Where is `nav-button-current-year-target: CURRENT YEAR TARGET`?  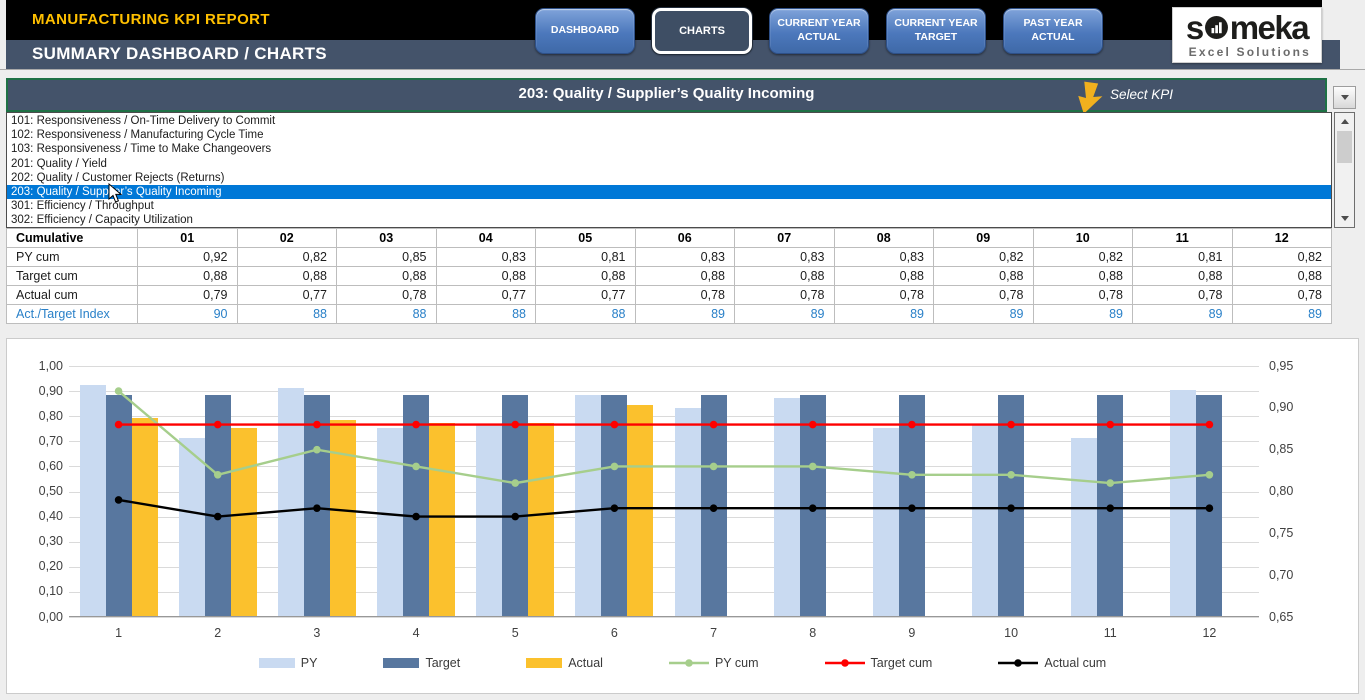
nav-button-current-year-target: CURRENT YEAR TARGET is located at coordinates (936, 31).